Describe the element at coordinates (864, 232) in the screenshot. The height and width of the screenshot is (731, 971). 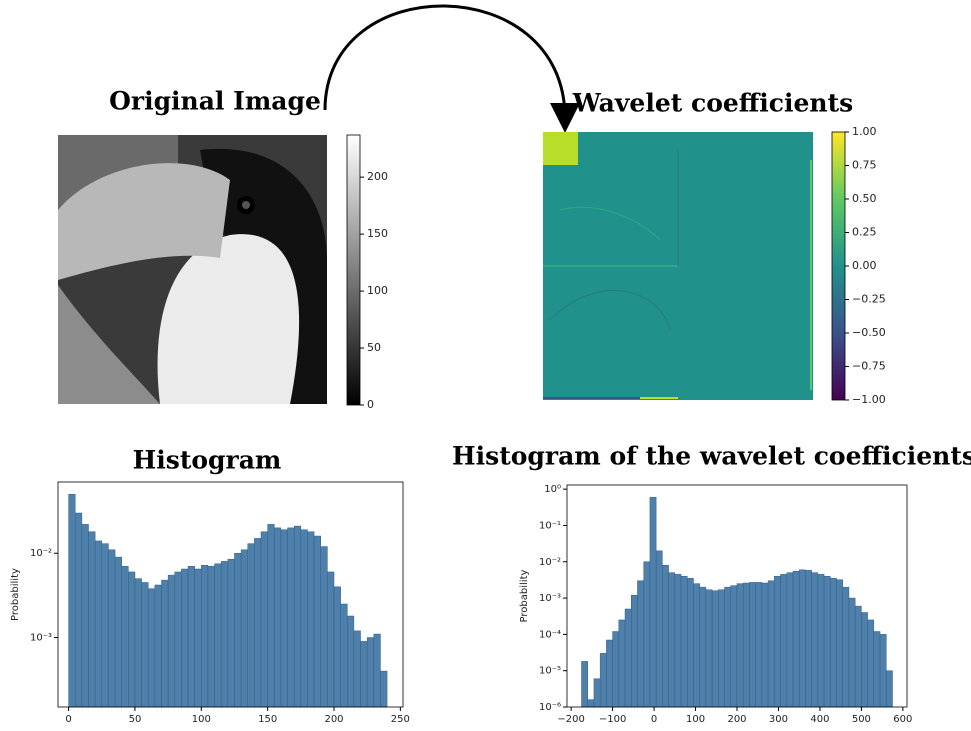
I see `colorbar-tick-label: 0.25` at that location.